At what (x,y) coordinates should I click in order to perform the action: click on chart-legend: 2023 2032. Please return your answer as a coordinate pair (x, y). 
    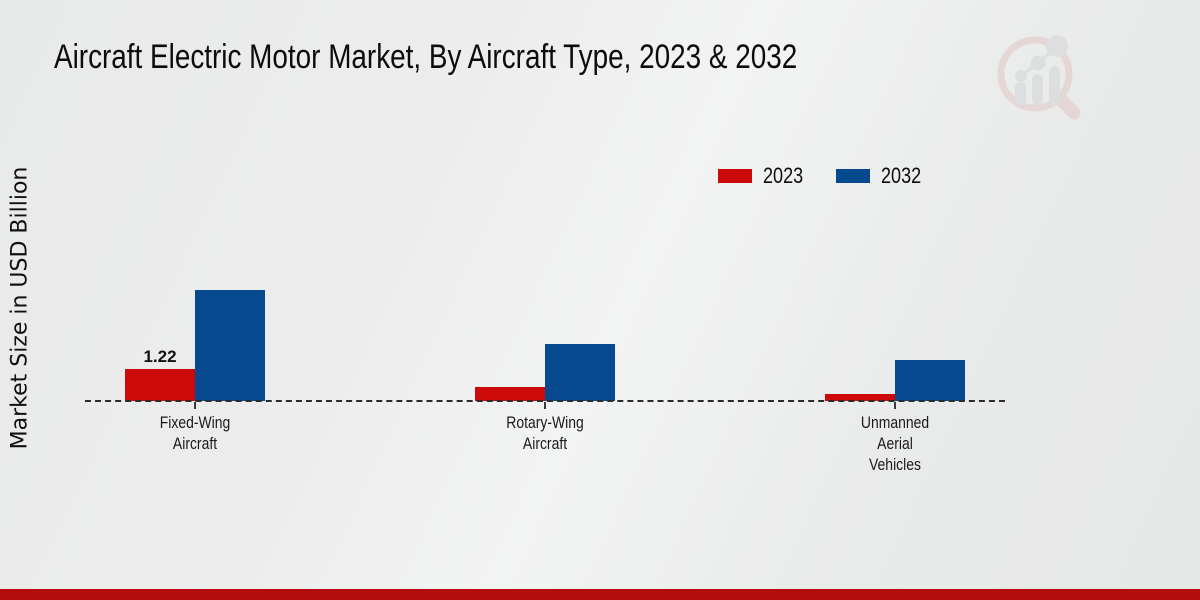
    Looking at the image, I should click on (600, 176).